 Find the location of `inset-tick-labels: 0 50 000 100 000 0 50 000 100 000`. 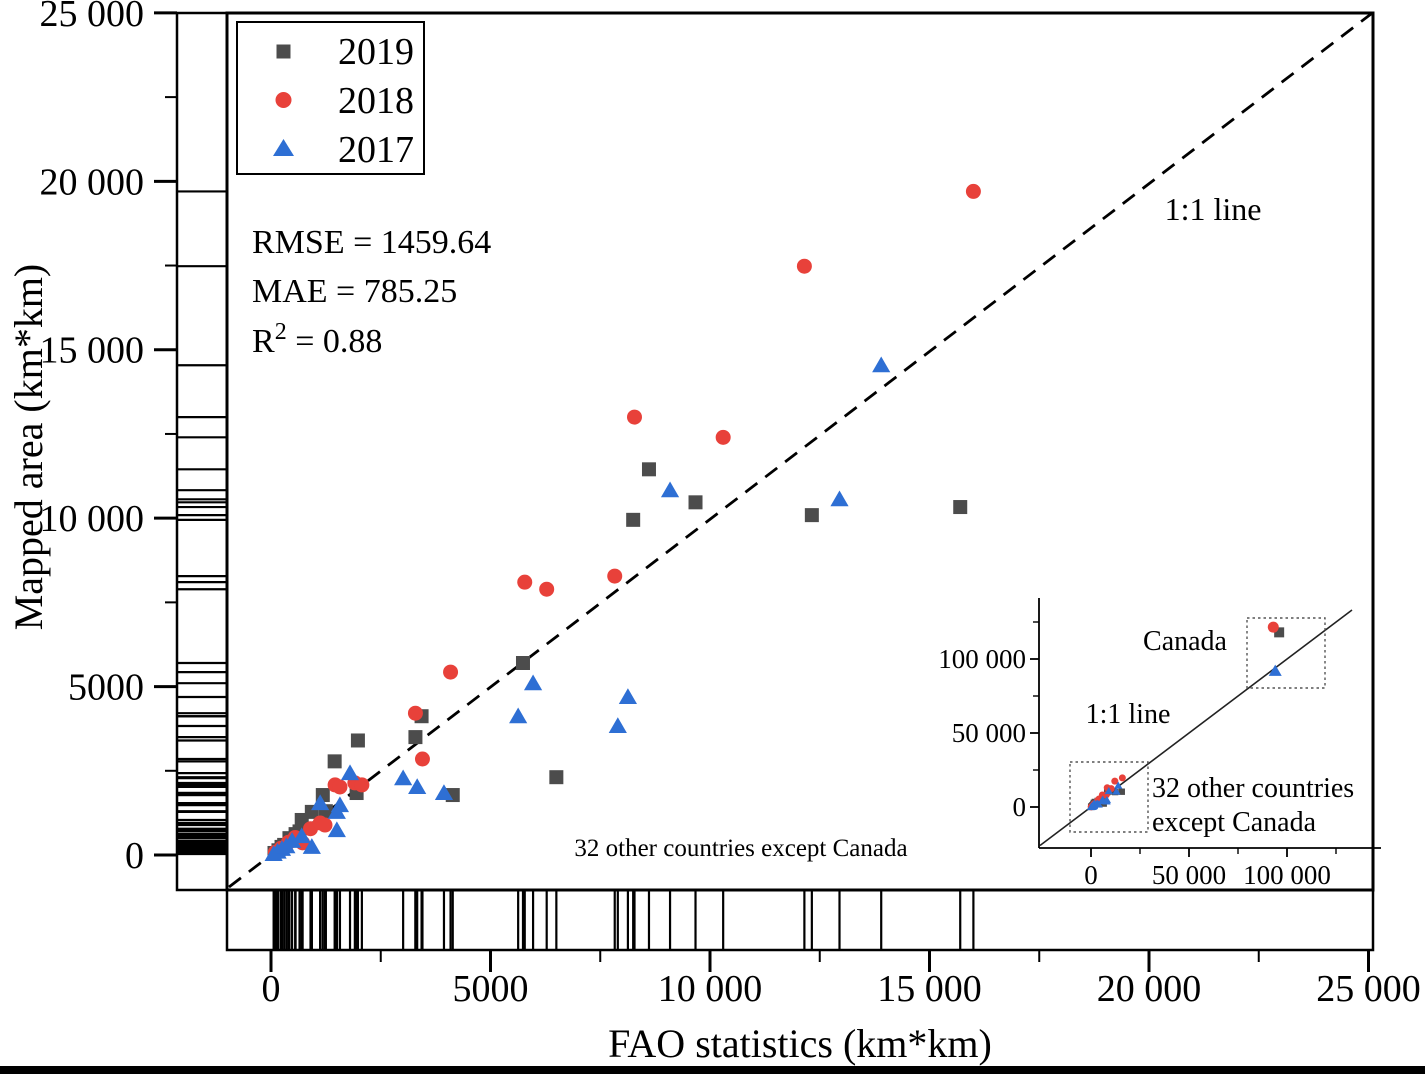

inset-tick-labels: 0 50 000 100 000 0 50 000 100 000 is located at coordinates (1134, 767).